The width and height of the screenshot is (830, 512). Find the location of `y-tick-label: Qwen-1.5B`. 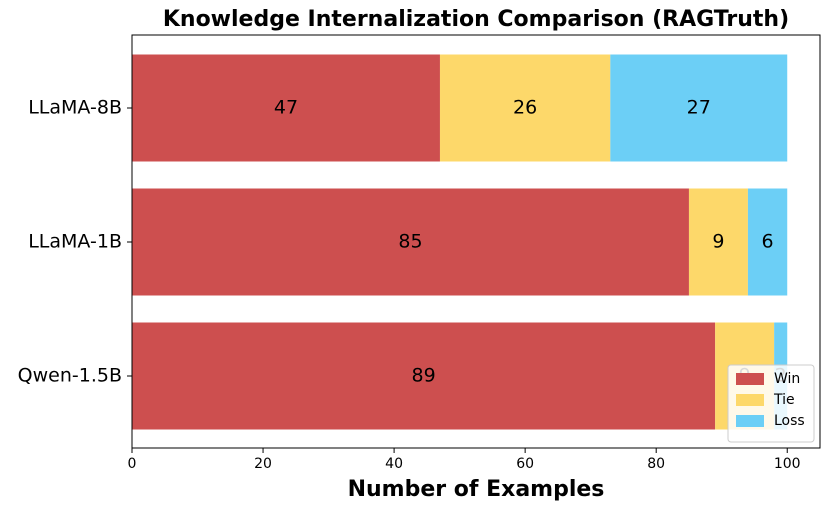

y-tick-label: Qwen-1.5B is located at coordinates (70, 376).